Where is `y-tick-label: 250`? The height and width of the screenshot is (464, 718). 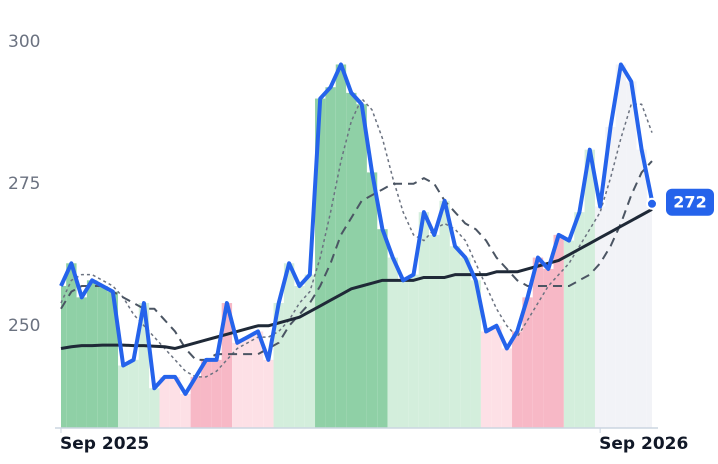 y-tick-label: 250 is located at coordinates (24, 326).